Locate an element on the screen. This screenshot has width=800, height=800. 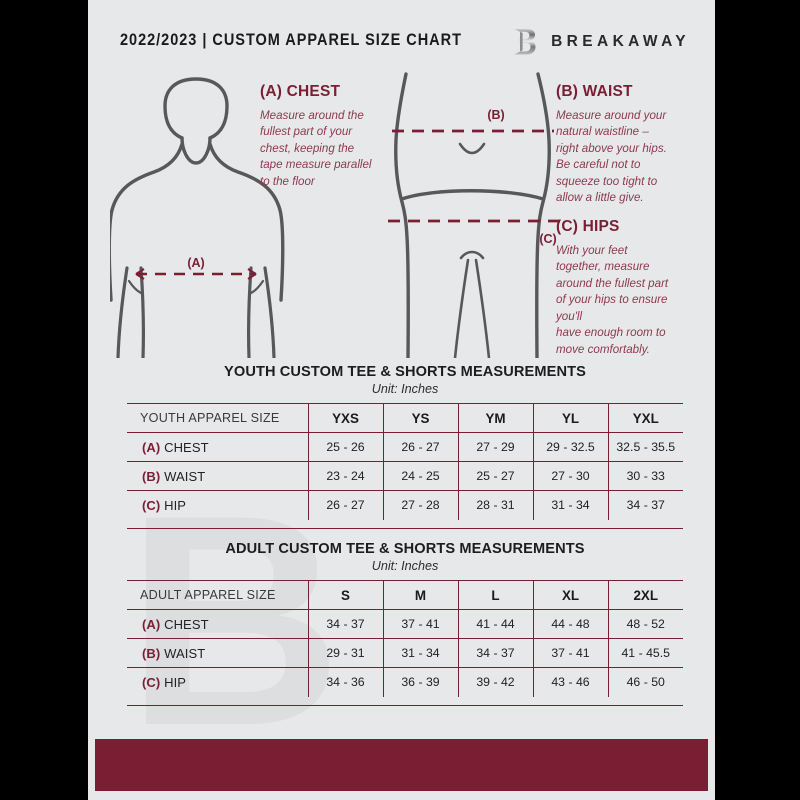
table-cell: 27 - 29 is located at coordinates (495, 447).